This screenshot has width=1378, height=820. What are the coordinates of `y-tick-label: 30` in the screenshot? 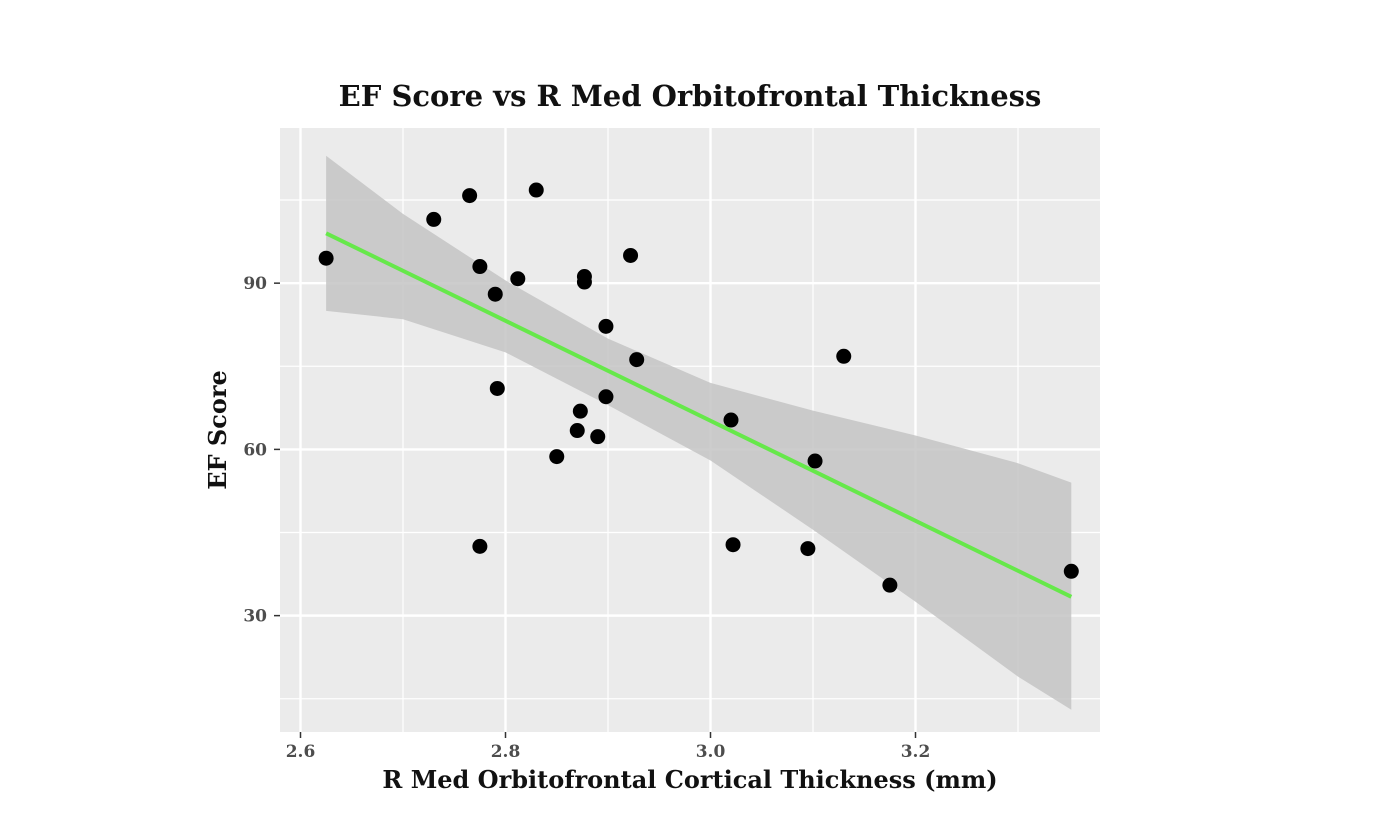 It's located at (255, 617).